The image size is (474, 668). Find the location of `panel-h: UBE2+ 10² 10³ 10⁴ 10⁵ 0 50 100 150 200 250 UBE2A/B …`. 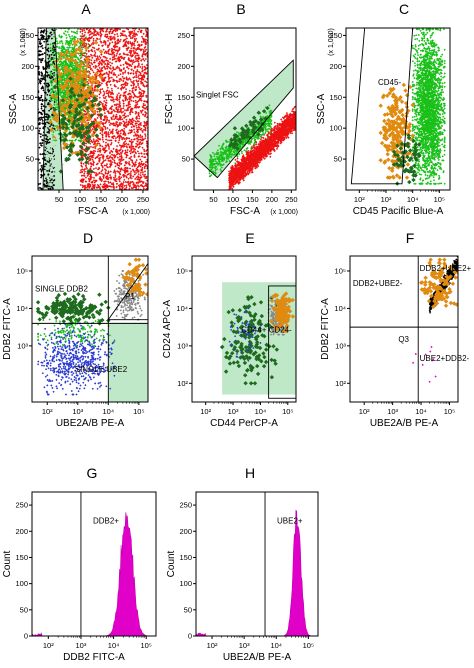

panel-h: UBE2+ 10² 10³ 10⁴ 10⁵ 0 50 100 150 200 250 UBE2A/B … is located at coordinates (242, 577).